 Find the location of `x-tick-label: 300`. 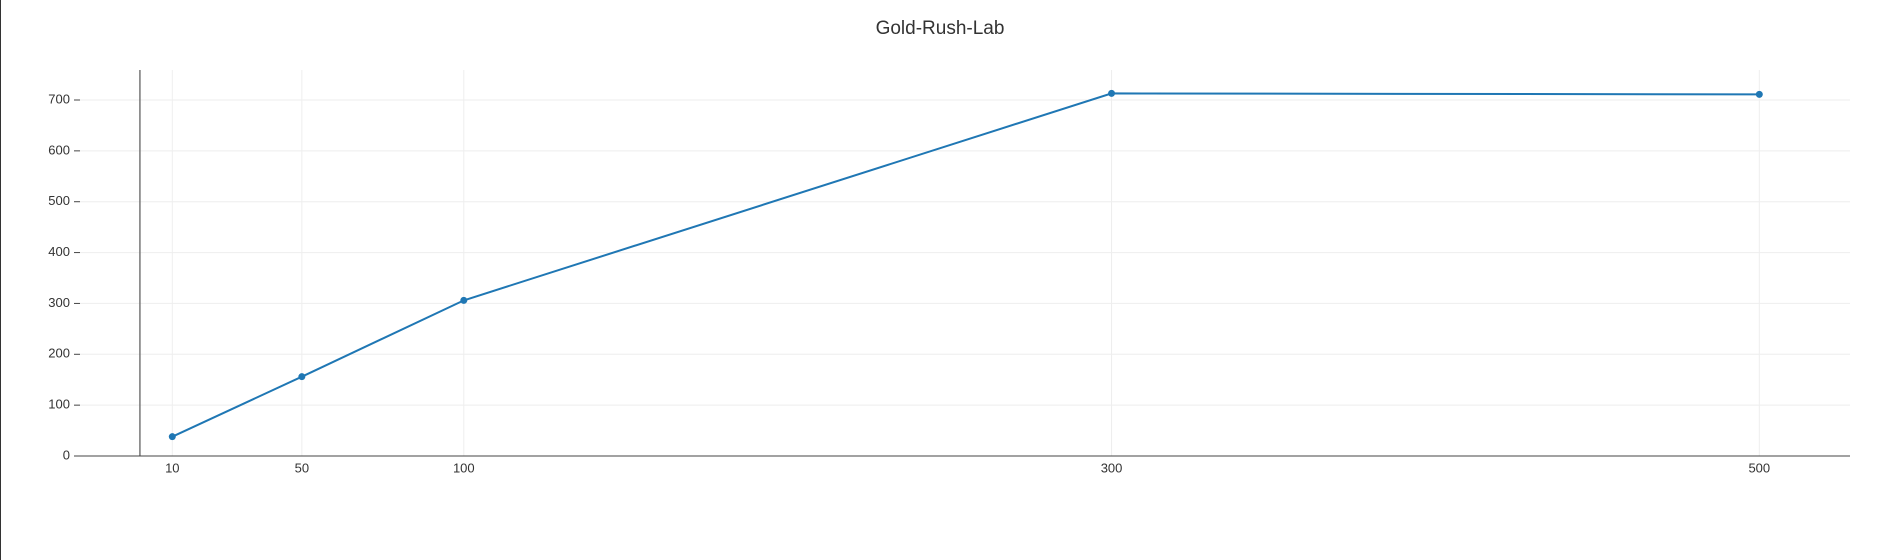

x-tick-label: 300 is located at coordinates (1112, 467).